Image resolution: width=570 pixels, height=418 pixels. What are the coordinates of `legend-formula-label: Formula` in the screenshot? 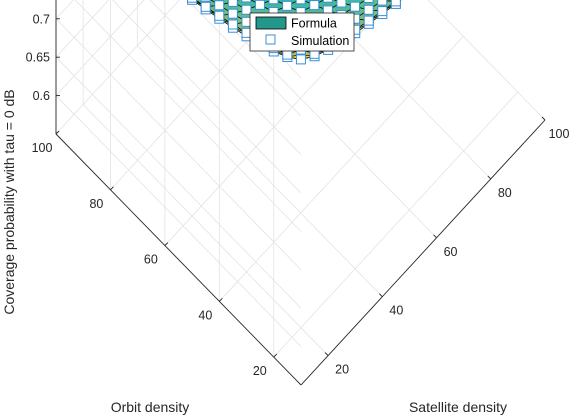 It's located at (314, 24).